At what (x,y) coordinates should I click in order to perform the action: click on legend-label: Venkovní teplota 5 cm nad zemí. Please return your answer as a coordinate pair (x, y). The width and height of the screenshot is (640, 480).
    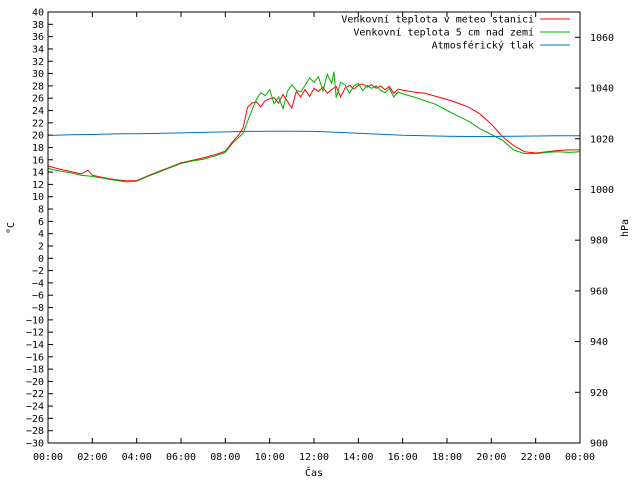
    Looking at the image, I should click on (443, 33).